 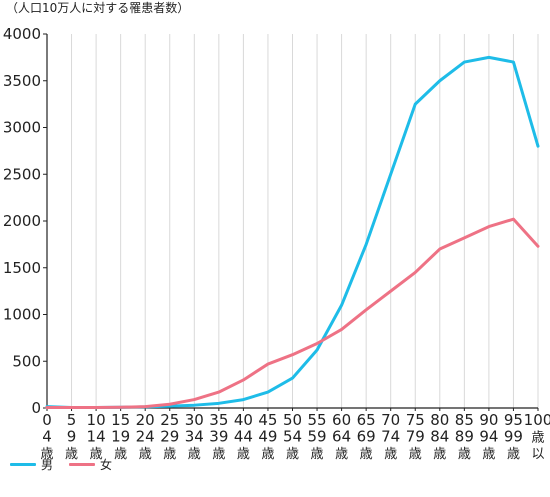 I want to click on legend-item-female: 女, so click(x=90, y=464).